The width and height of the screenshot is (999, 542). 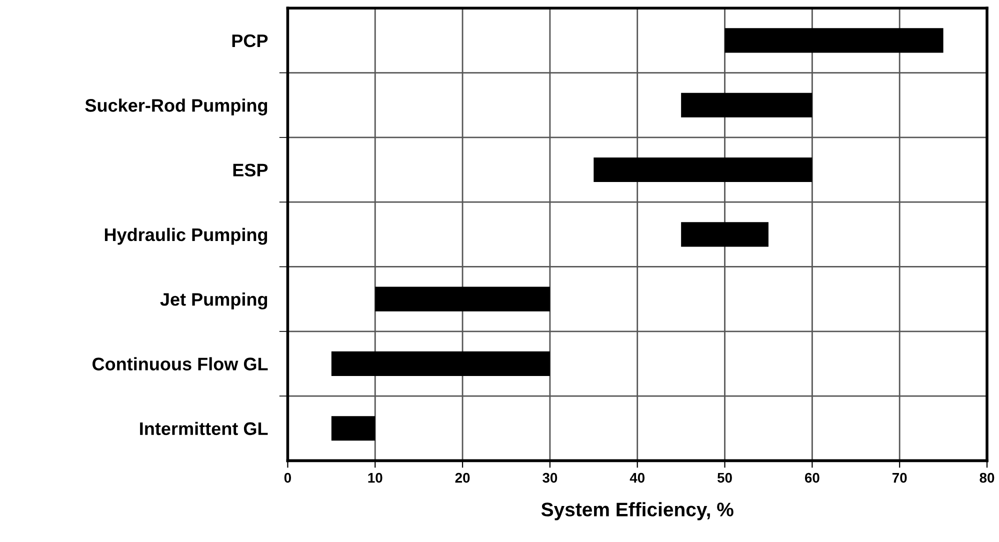 I want to click on y-tick-label: Jet Pumping, so click(x=214, y=301).